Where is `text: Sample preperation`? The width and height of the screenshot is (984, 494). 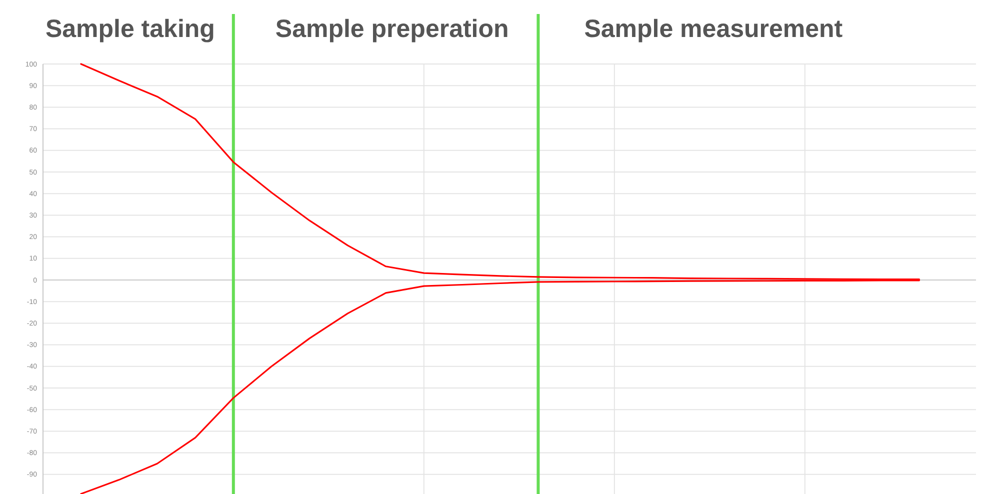
text: Sample preperation is located at coordinates (392, 29).